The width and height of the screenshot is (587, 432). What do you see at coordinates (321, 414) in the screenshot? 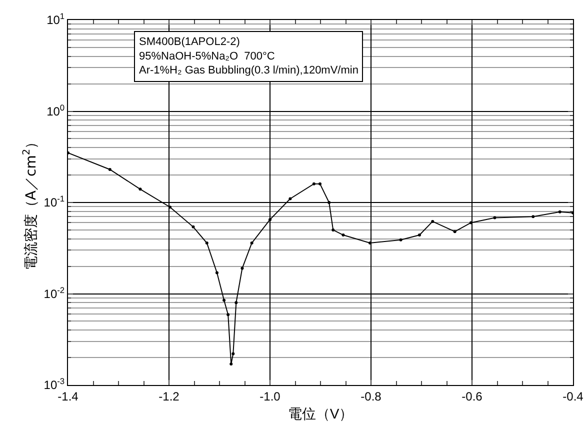
I see `x-axis-title: 電位（V）` at bounding box center [321, 414].